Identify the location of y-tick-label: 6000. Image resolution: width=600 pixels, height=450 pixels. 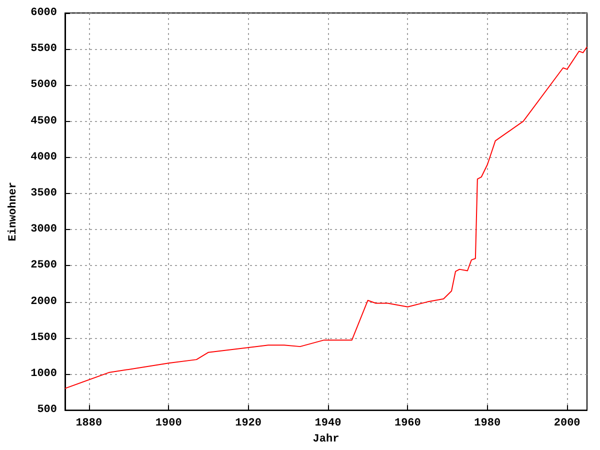
(43, 13).